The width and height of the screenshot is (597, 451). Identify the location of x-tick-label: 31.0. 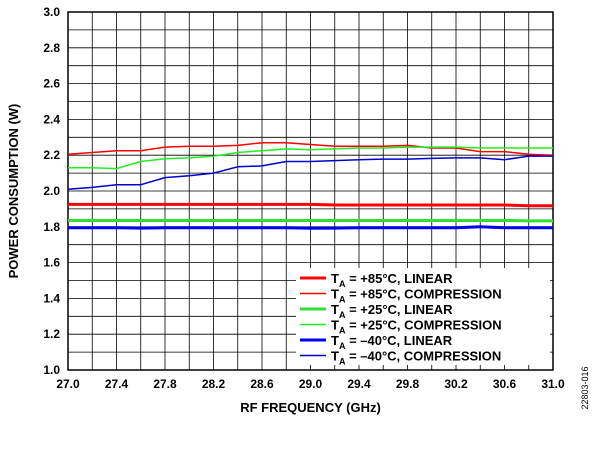
(553, 384).